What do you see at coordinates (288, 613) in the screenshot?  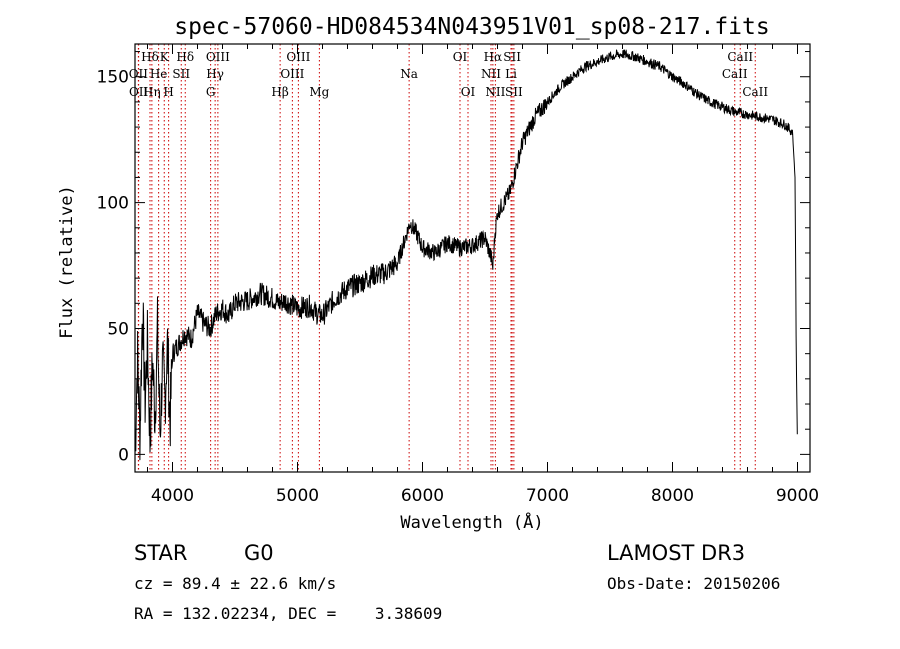 I see `coordinates: RA = 132.02234, DEC = 3.38609` at bounding box center [288, 613].